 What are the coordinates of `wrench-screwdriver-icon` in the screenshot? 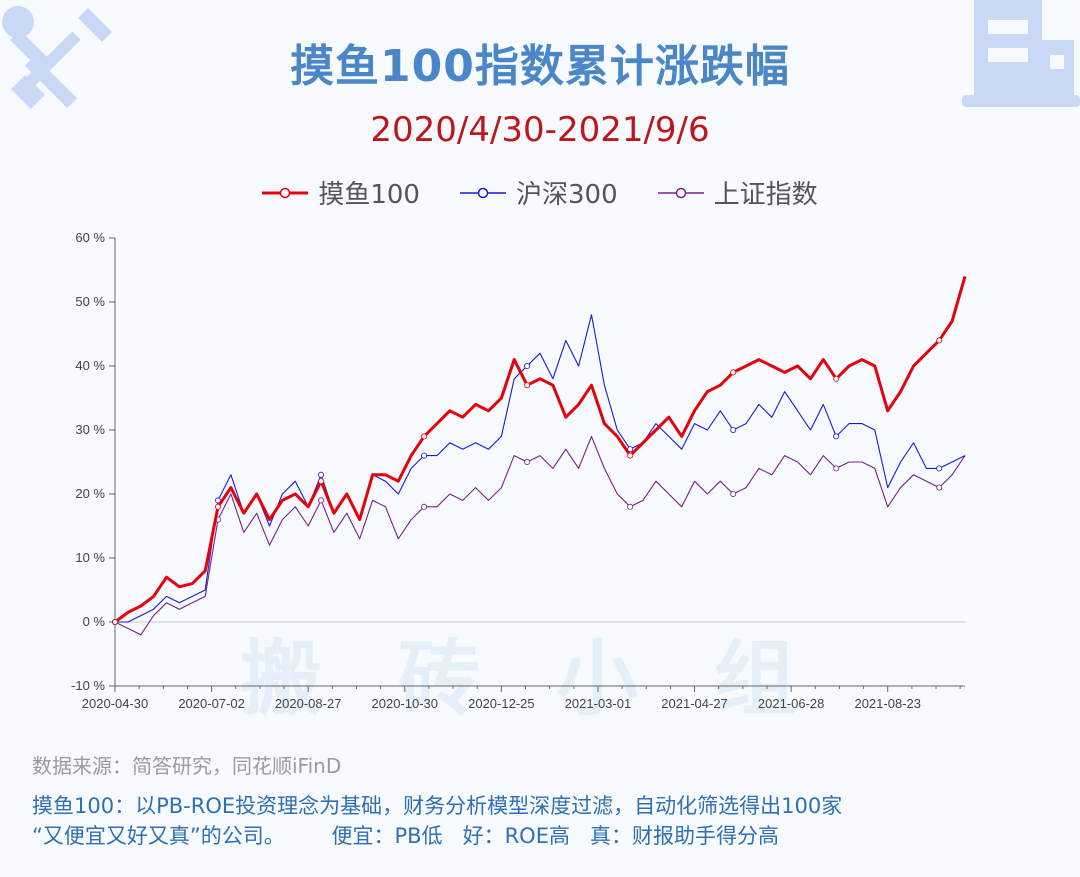 It's located at (57, 57).